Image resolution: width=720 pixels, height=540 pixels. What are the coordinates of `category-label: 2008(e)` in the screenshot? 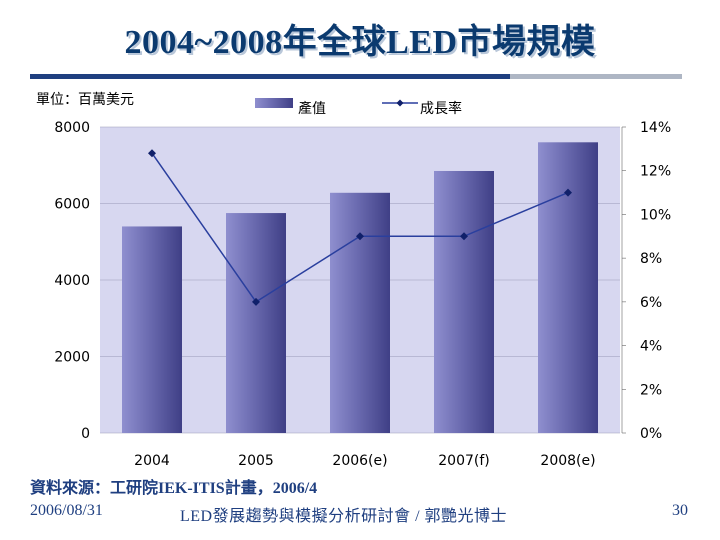 It's located at (567, 461).